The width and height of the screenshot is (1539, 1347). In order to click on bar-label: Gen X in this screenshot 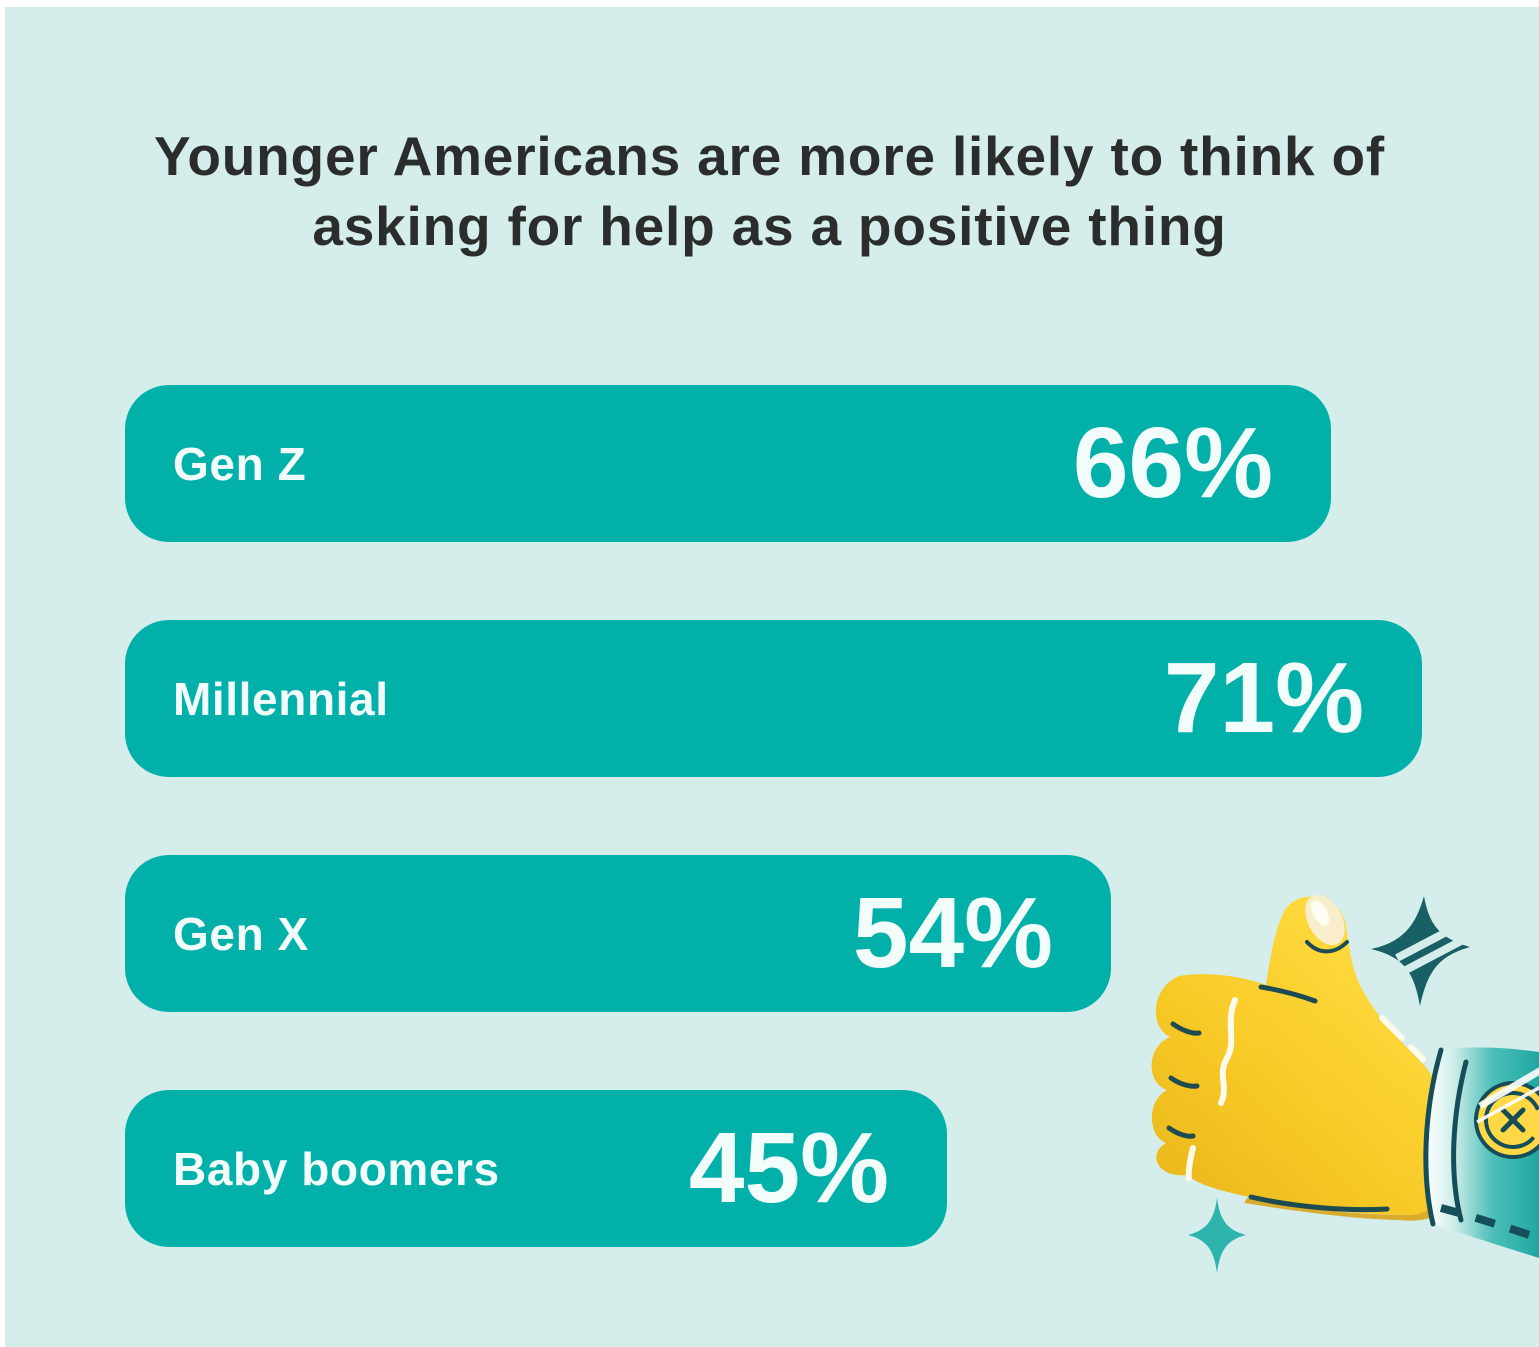, I will do `click(241, 933)`.